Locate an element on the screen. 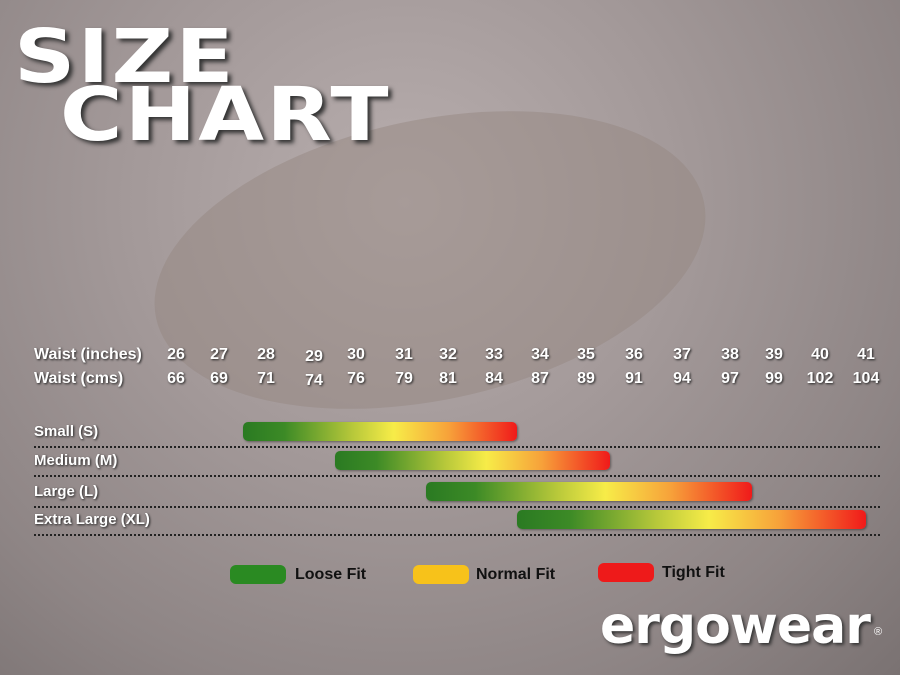  legend-label-loose: Loose Fit is located at coordinates (331, 574).